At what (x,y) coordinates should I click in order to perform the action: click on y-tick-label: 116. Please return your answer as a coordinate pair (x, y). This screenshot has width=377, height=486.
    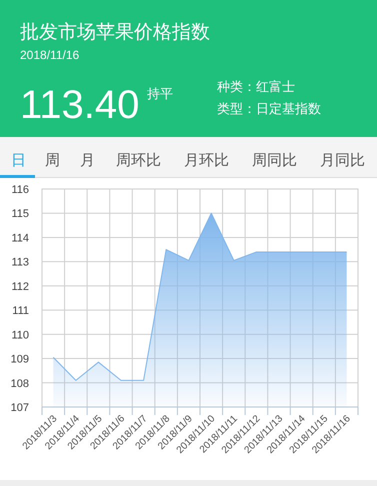
    Looking at the image, I should click on (20, 190).